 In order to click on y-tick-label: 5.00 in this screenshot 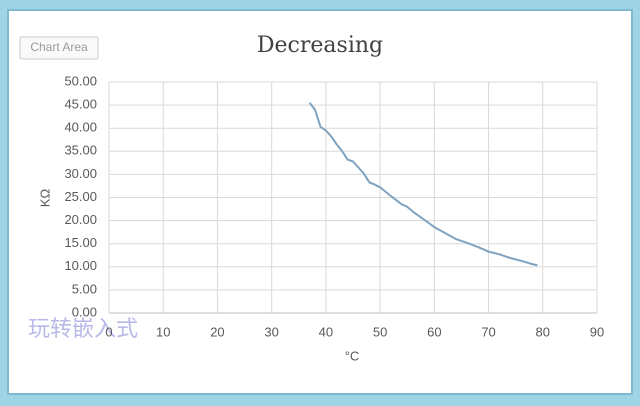, I will do `click(84, 288)`.